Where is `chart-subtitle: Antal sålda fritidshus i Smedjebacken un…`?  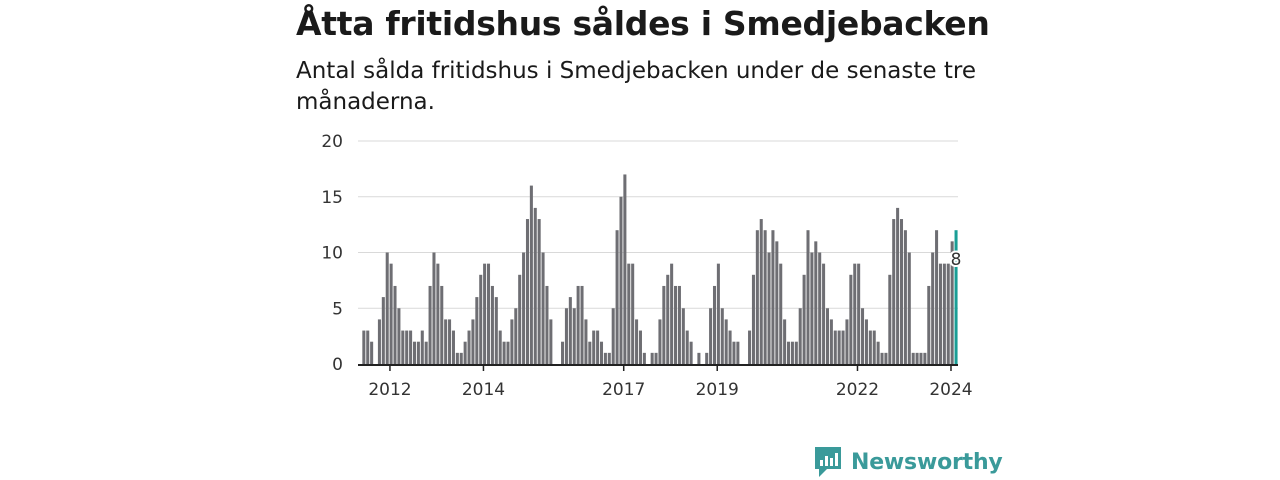 chart-subtitle: Antal sålda fritidshus i Smedjebacken un… is located at coordinates (636, 86).